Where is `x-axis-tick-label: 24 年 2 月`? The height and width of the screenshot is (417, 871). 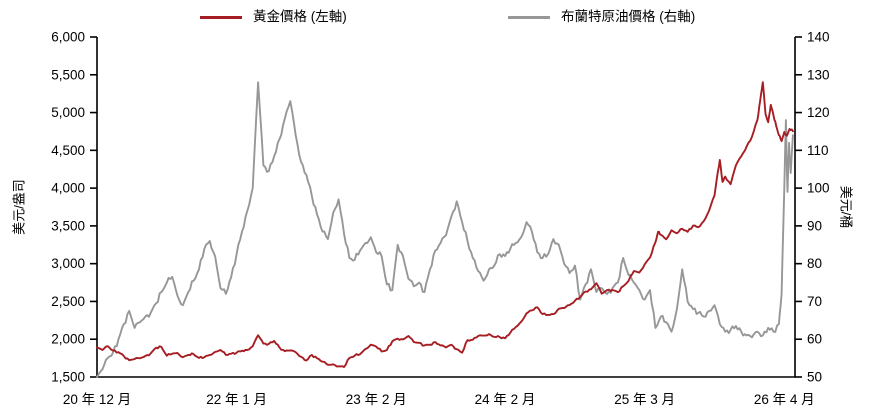
x-axis-tick-label: 24 年 2 月 is located at coordinates (505, 399).